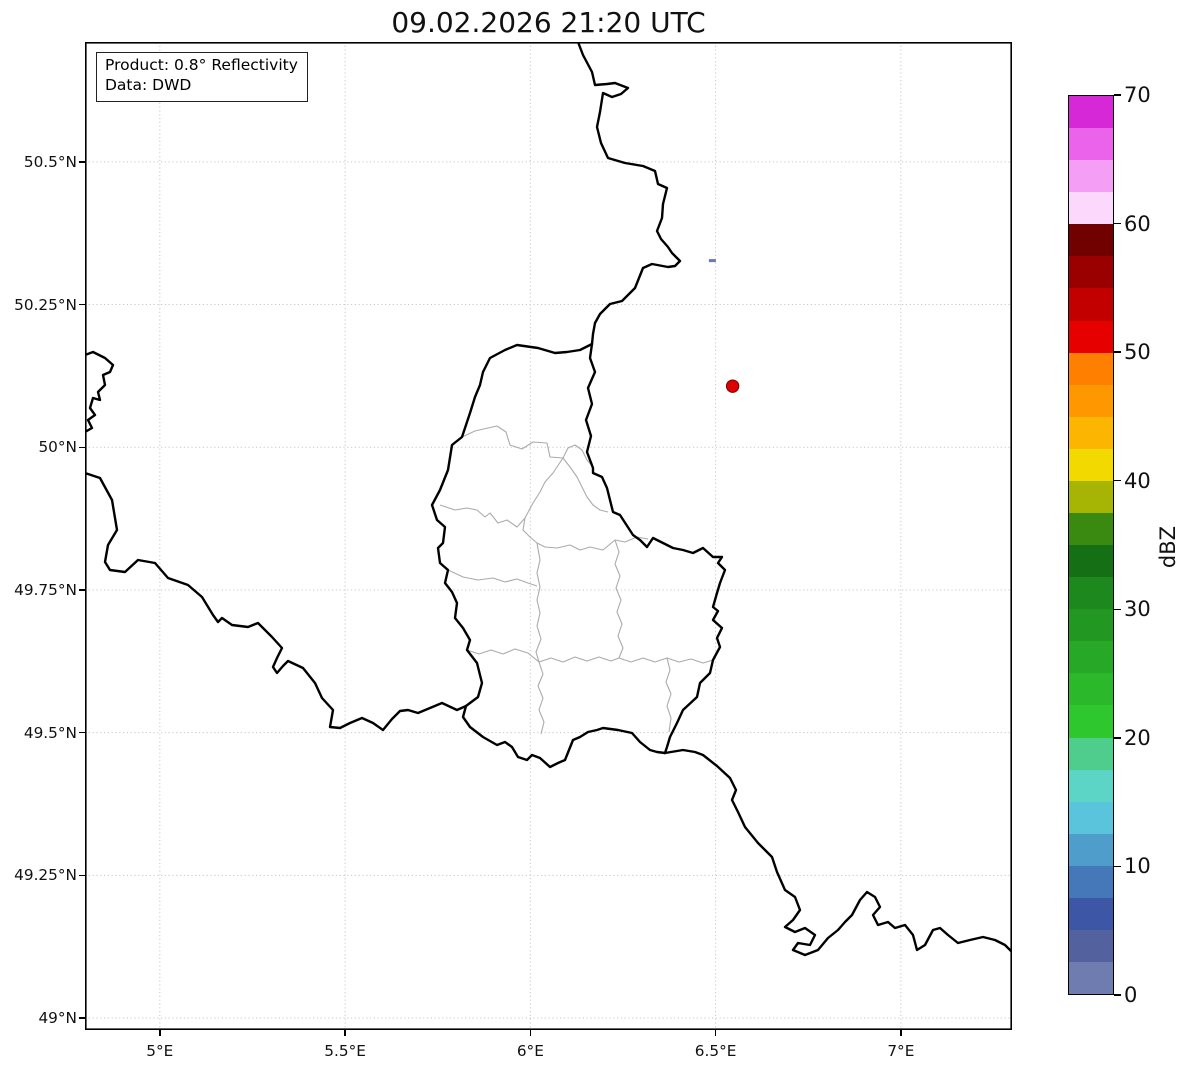 The height and width of the screenshot is (1081, 1202). What do you see at coordinates (201, 65) in the screenshot?
I see `product-line: Product: 0.8° Reflectivity` at bounding box center [201, 65].